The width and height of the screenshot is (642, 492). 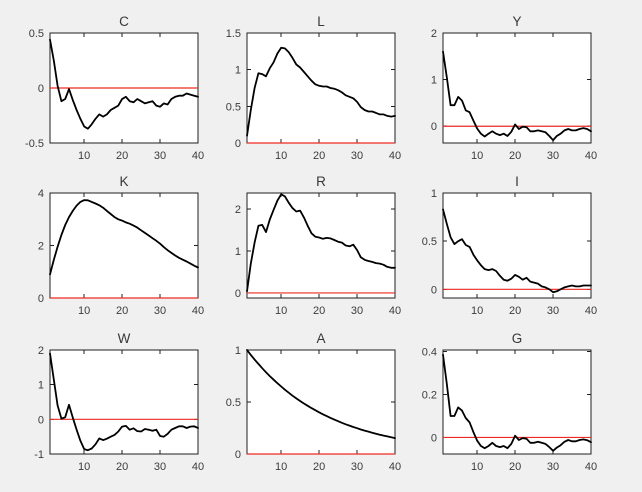 I want to click on subplot-l-title: L, so click(x=321, y=21).